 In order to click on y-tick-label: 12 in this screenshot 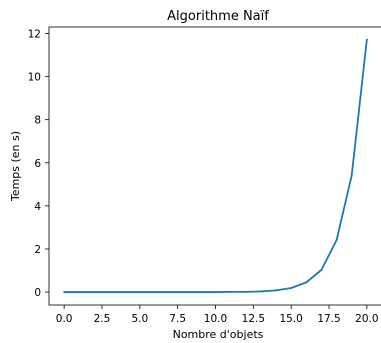, I will do `click(34, 34)`.